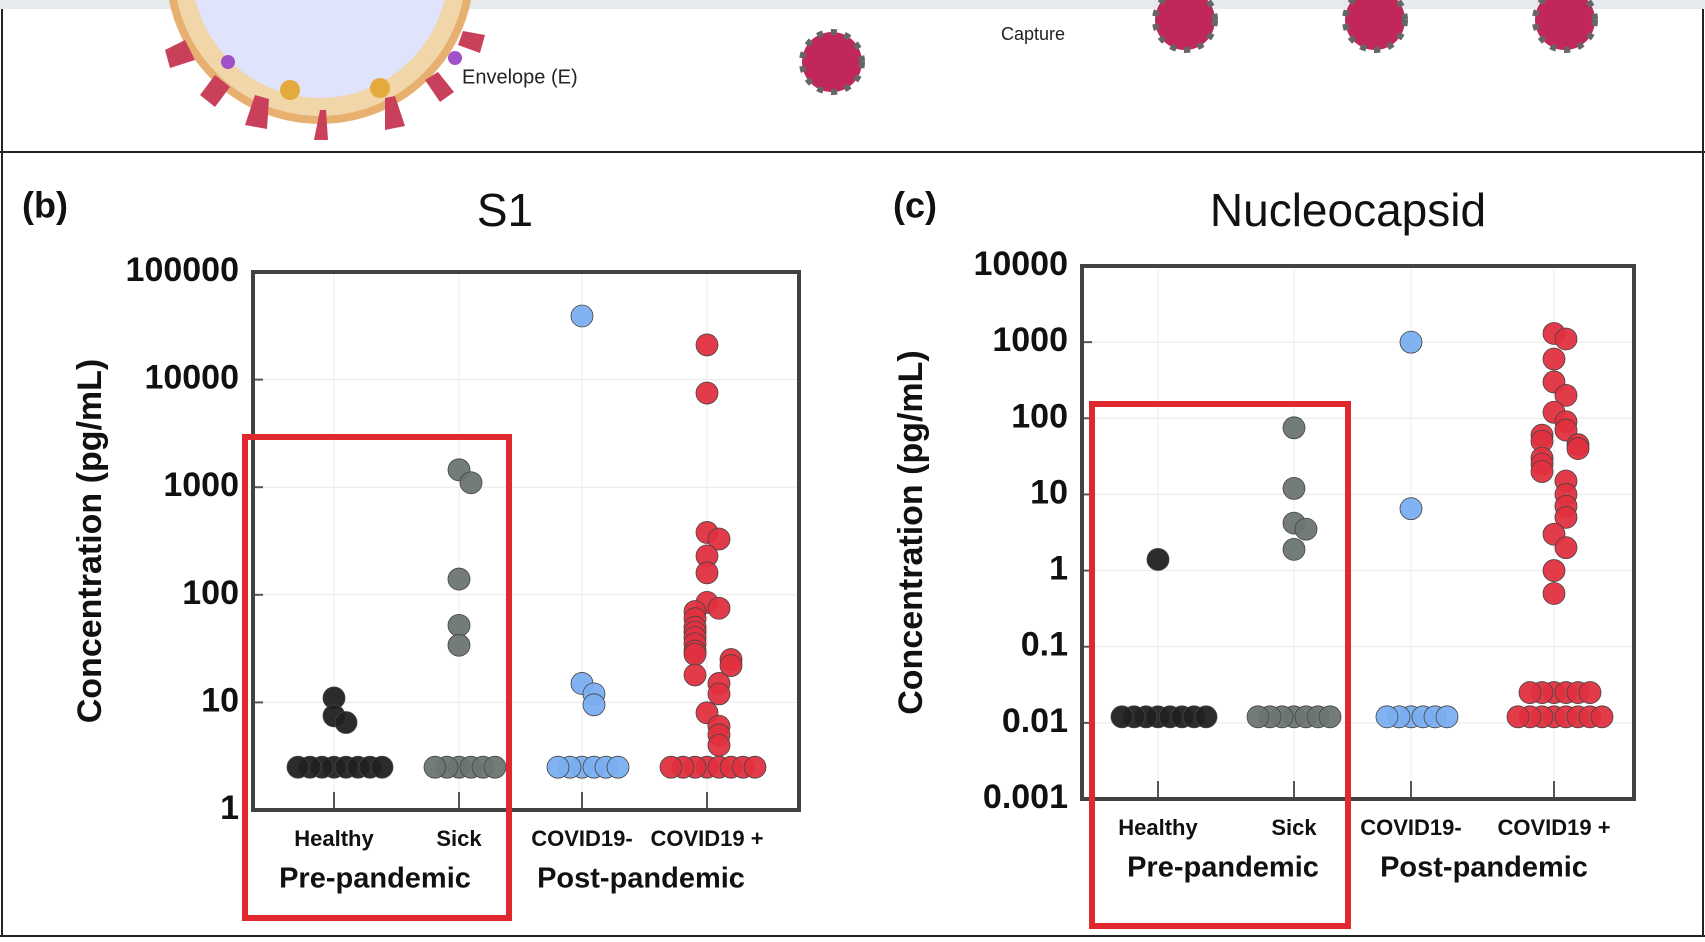 Image resolution: width=1705 pixels, height=942 pixels. What do you see at coordinates (1044, 645) in the screenshot?
I see `y-tick-label: 0.1` at bounding box center [1044, 645].